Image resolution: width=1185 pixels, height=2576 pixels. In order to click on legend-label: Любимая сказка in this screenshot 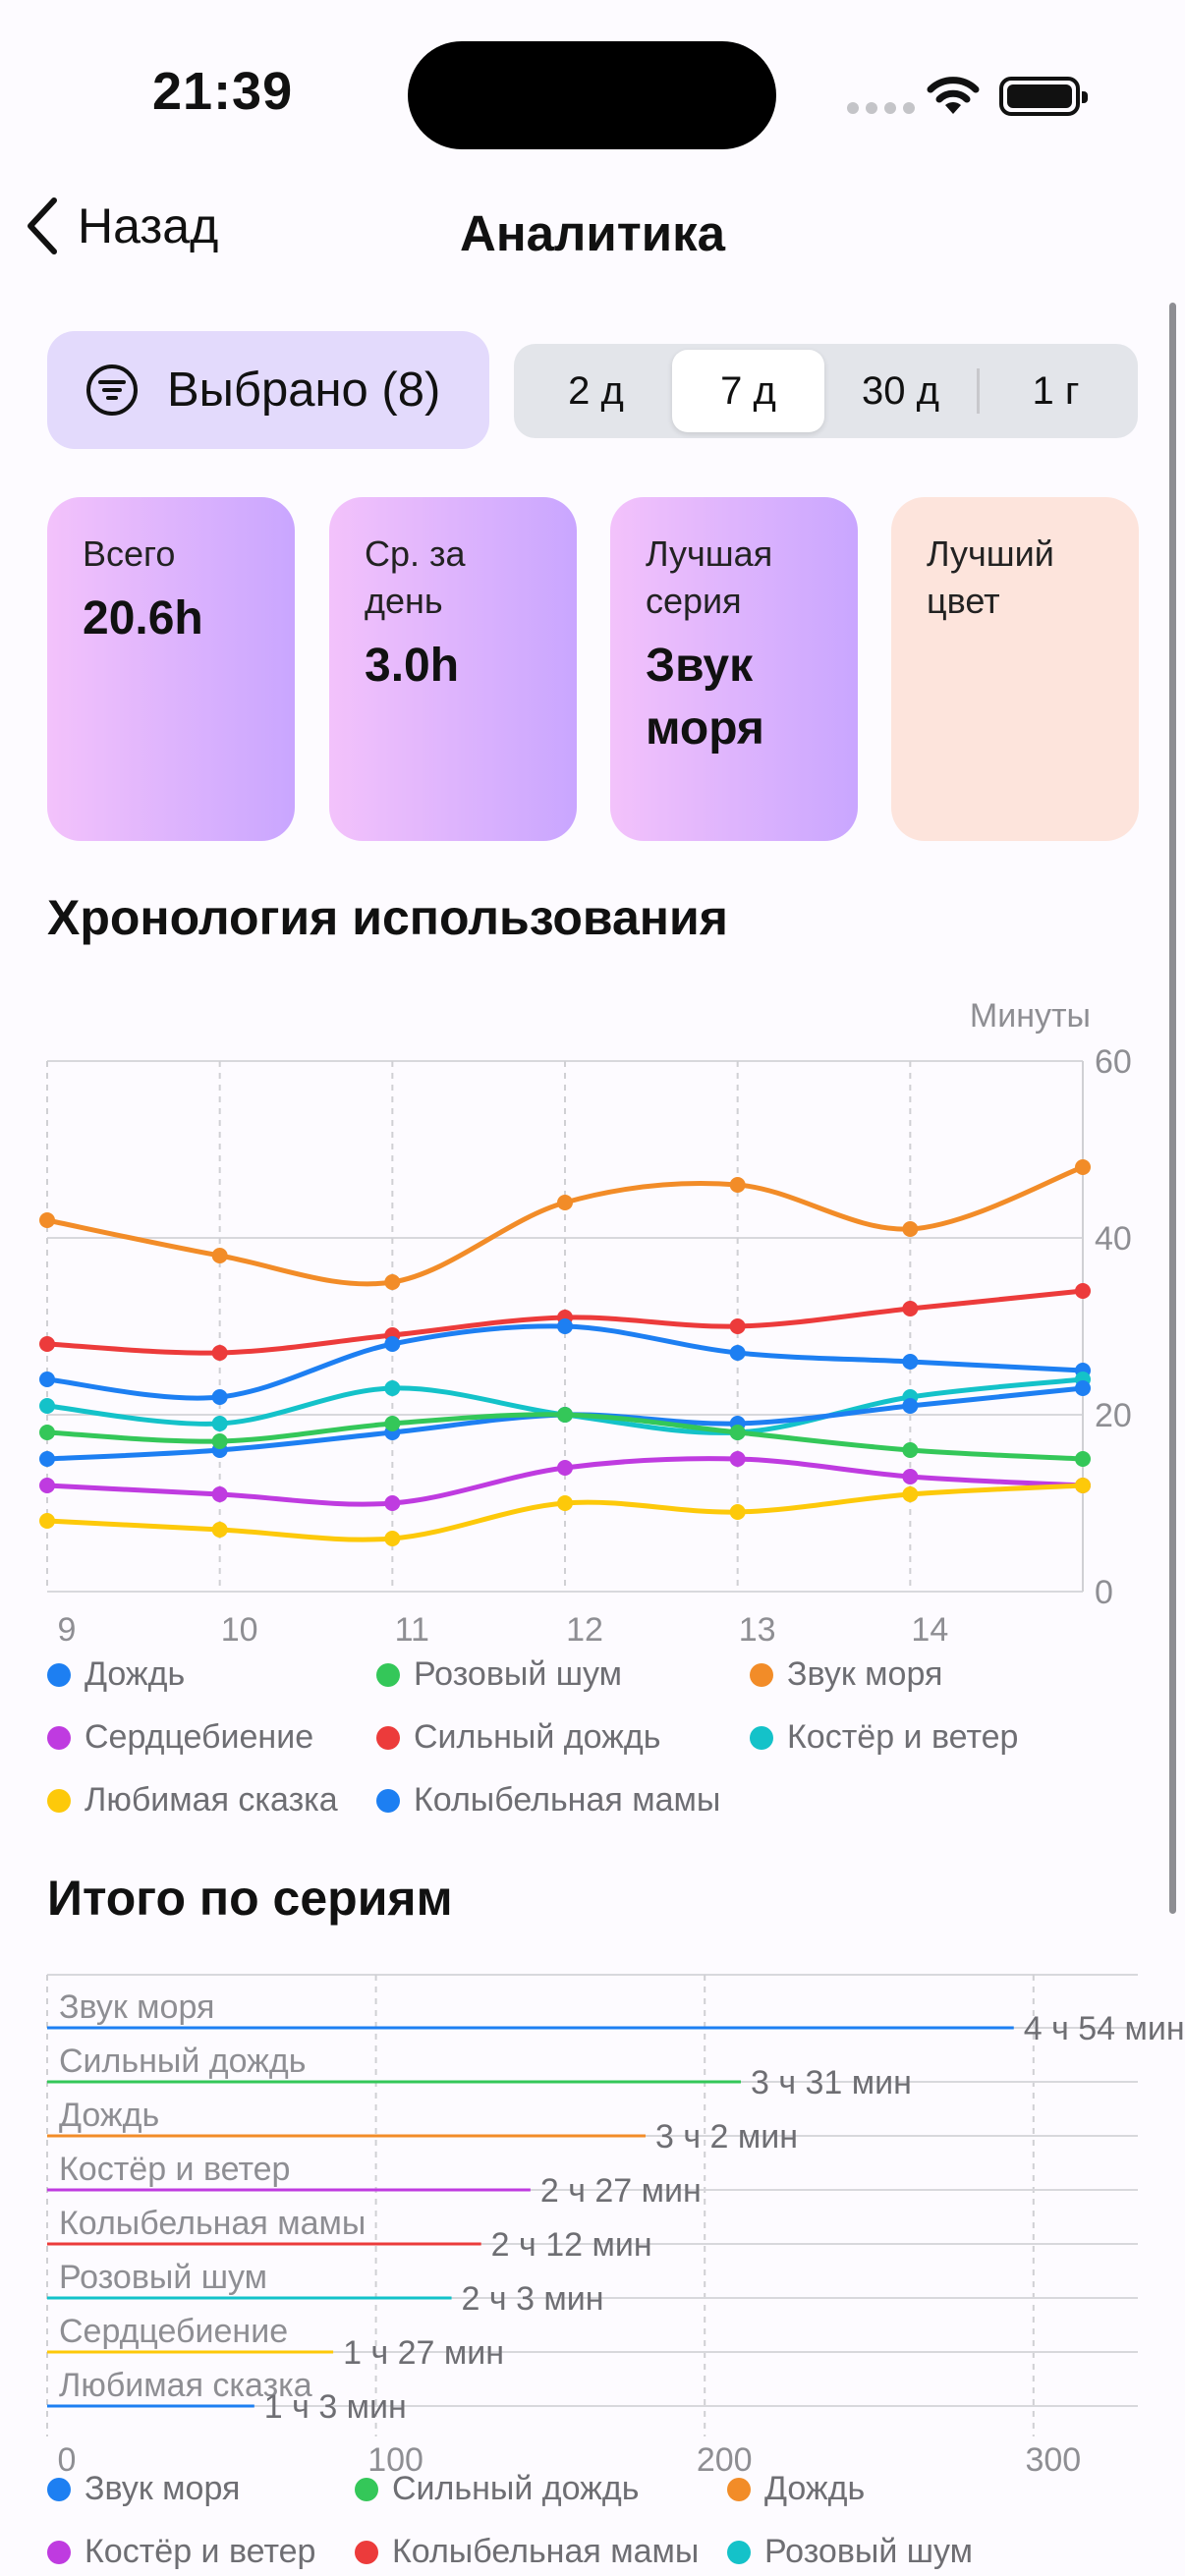, I will do `click(212, 1800)`.